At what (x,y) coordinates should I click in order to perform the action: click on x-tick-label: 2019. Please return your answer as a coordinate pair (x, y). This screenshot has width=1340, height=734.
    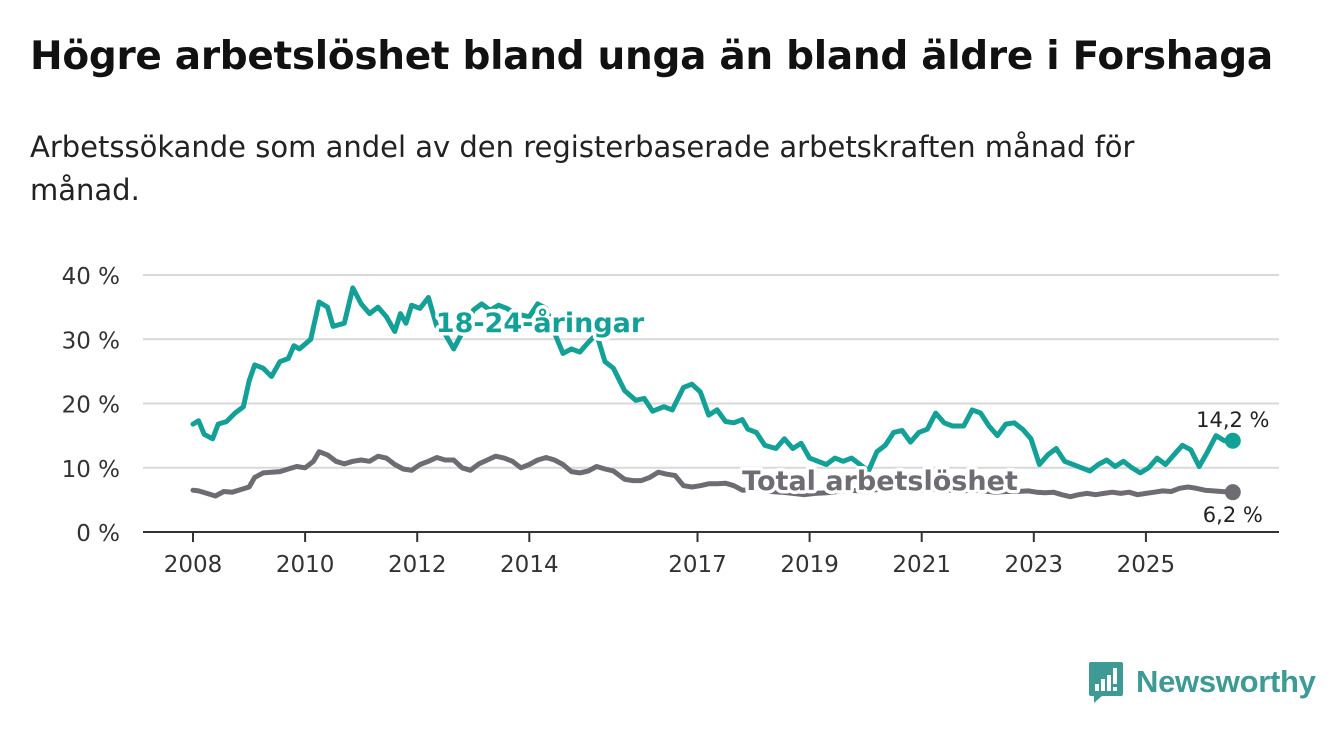
    Looking at the image, I should click on (809, 565).